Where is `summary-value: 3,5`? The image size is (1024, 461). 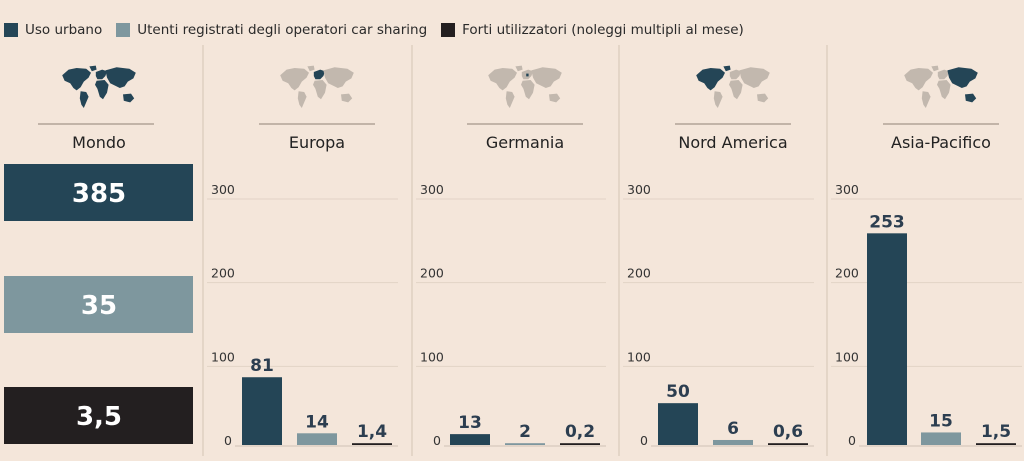
summary-value: 3,5 is located at coordinates (99, 417).